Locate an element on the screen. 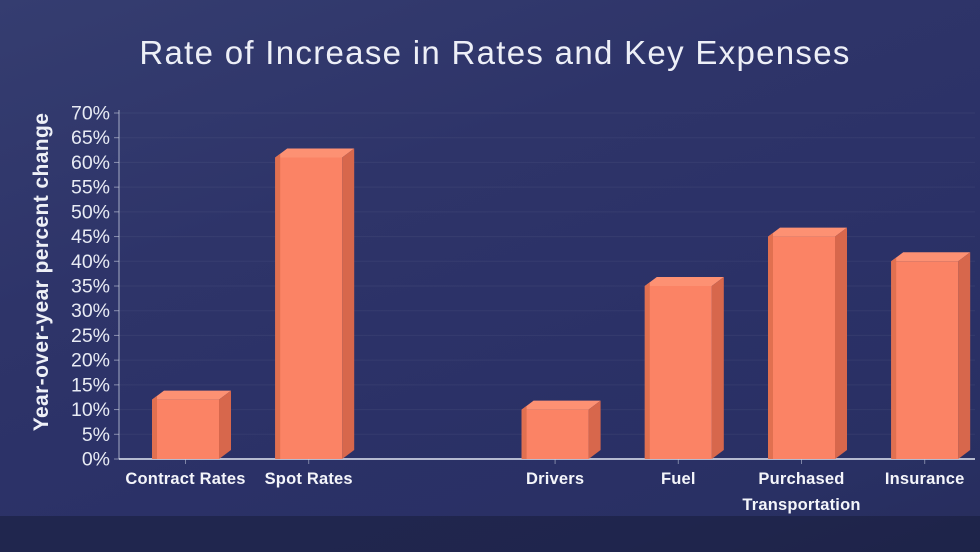 The image size is (980, 552). y-tick-label: 30% is located at coordinates (90, 311).